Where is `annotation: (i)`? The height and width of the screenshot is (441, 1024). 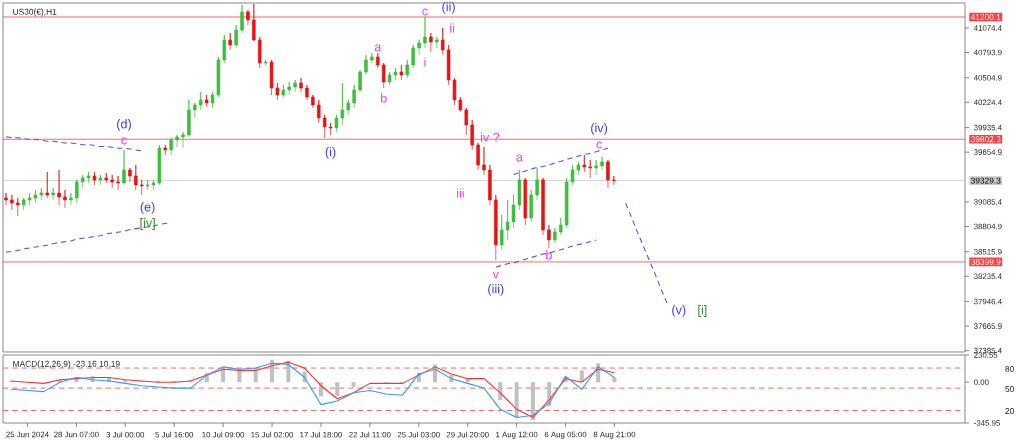
annotation: (i) is located at coordinates (330, 153).